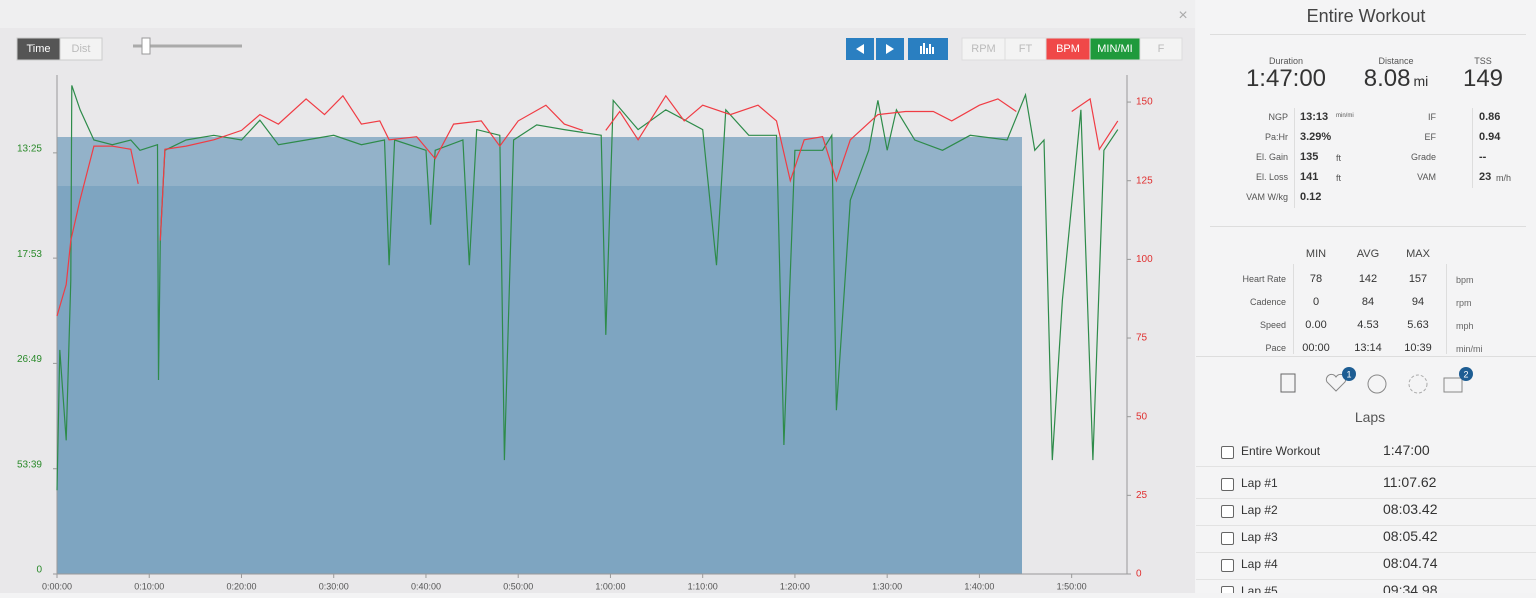 The height and width of the screenshot is (598, 1536). I want to click on y-tick-label: 0, so click(39, 570).